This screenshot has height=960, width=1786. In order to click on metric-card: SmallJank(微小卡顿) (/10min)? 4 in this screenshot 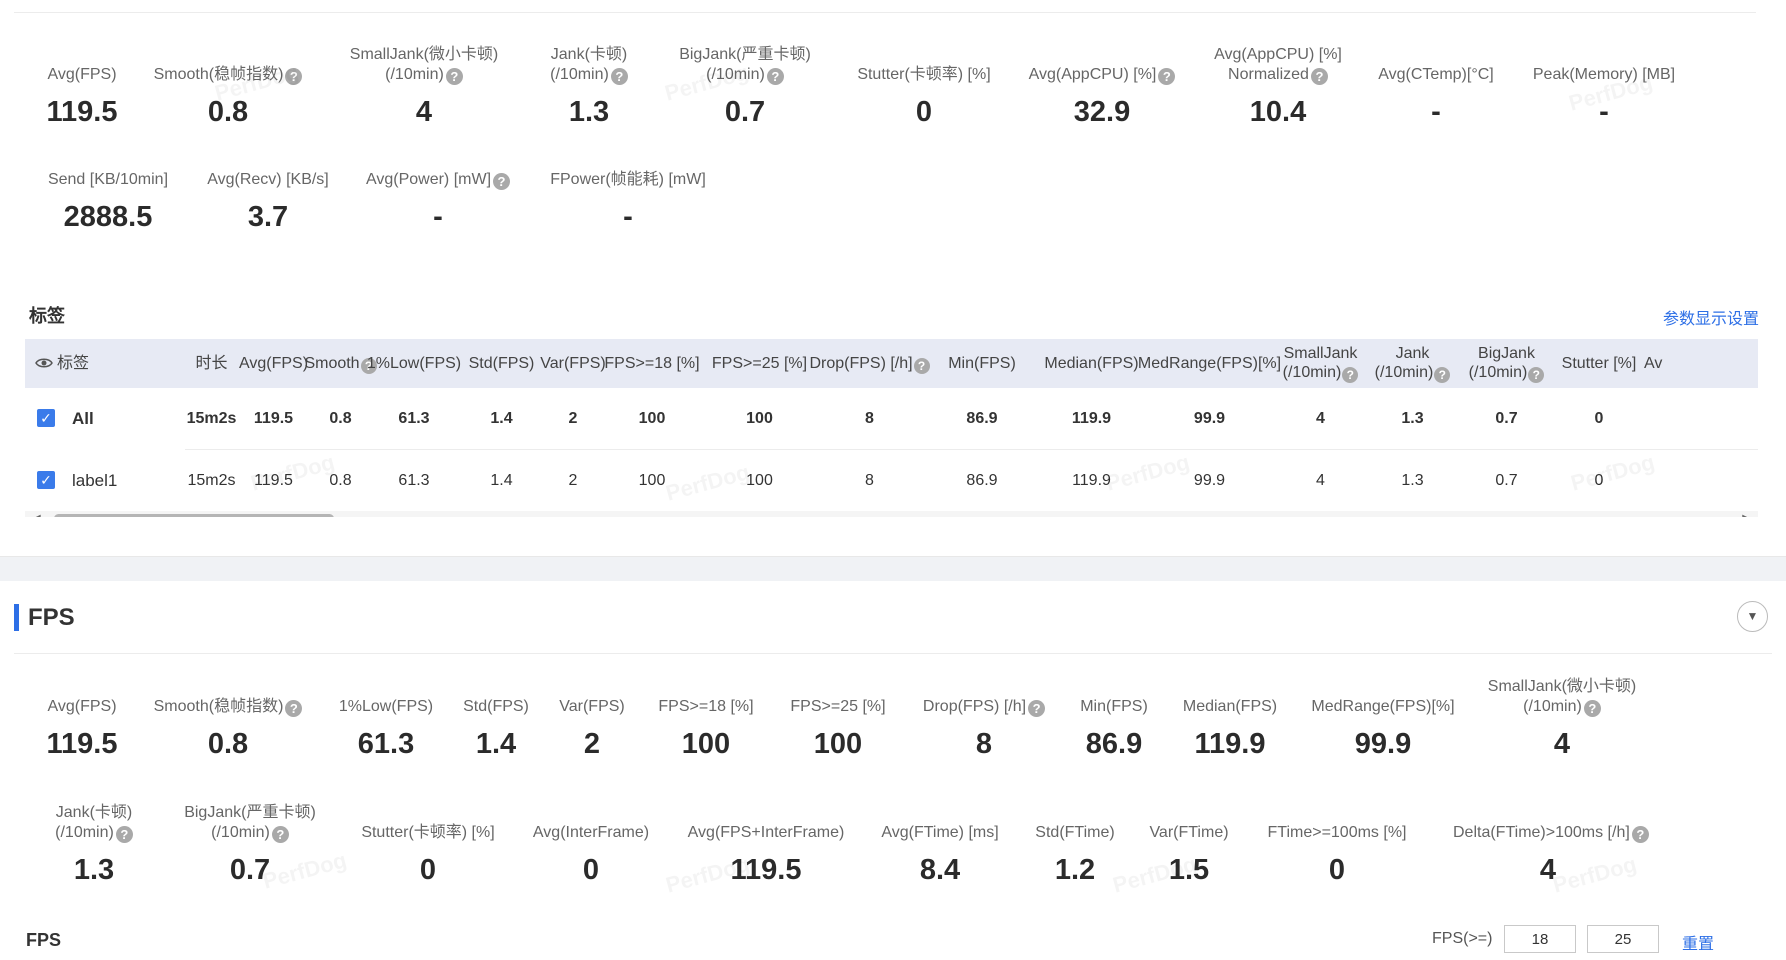, I will do `click(424, 85)`.